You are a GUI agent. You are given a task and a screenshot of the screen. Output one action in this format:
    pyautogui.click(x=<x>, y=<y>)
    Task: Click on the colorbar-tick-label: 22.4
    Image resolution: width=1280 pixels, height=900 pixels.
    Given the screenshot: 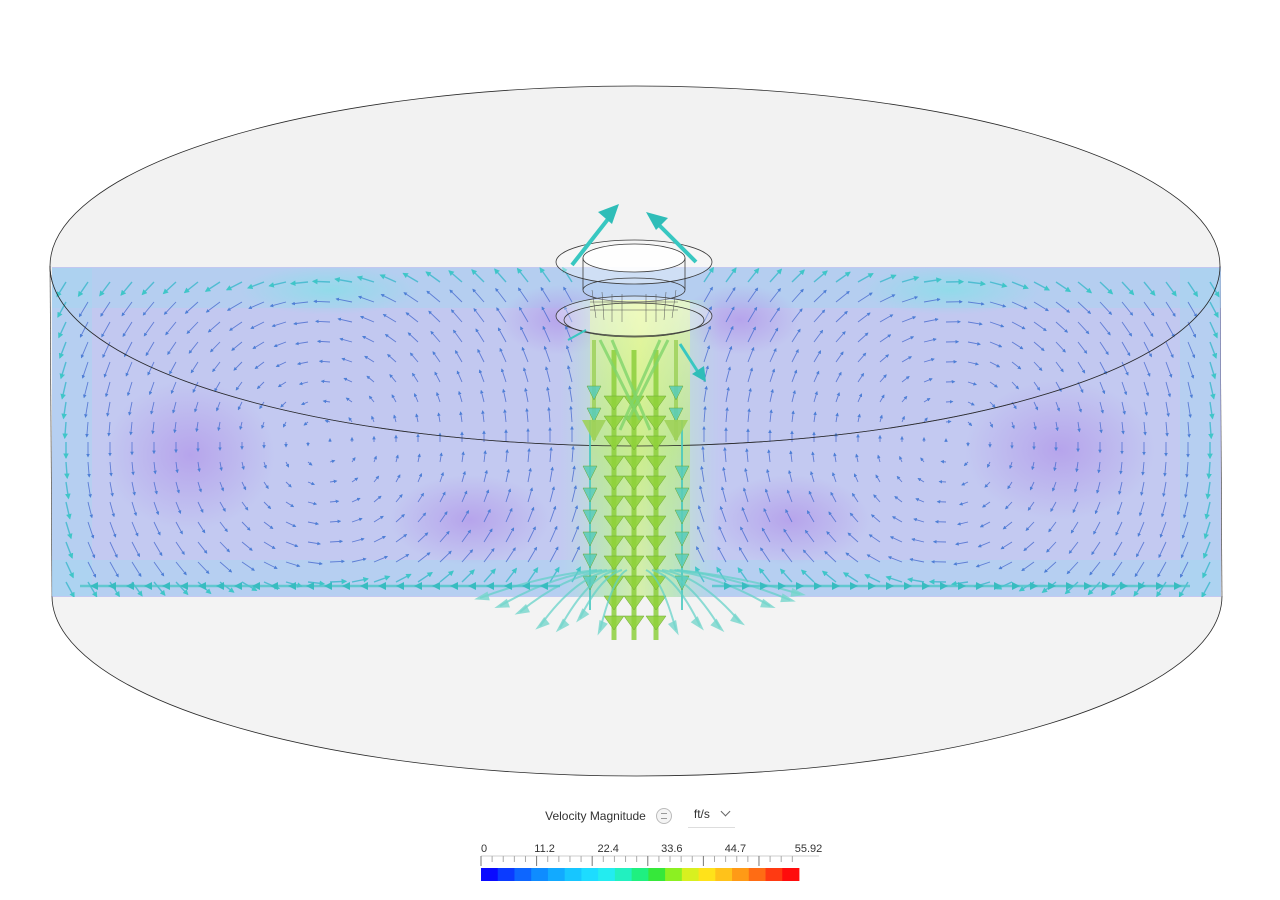 What is the action you would take?
    pyautogui.click(x=607, y=849)
    